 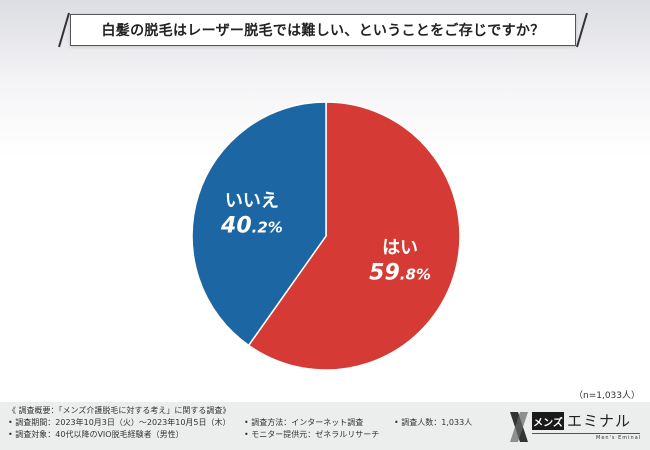 I want to click on pie-slice-no, so click(x=259, y=224).